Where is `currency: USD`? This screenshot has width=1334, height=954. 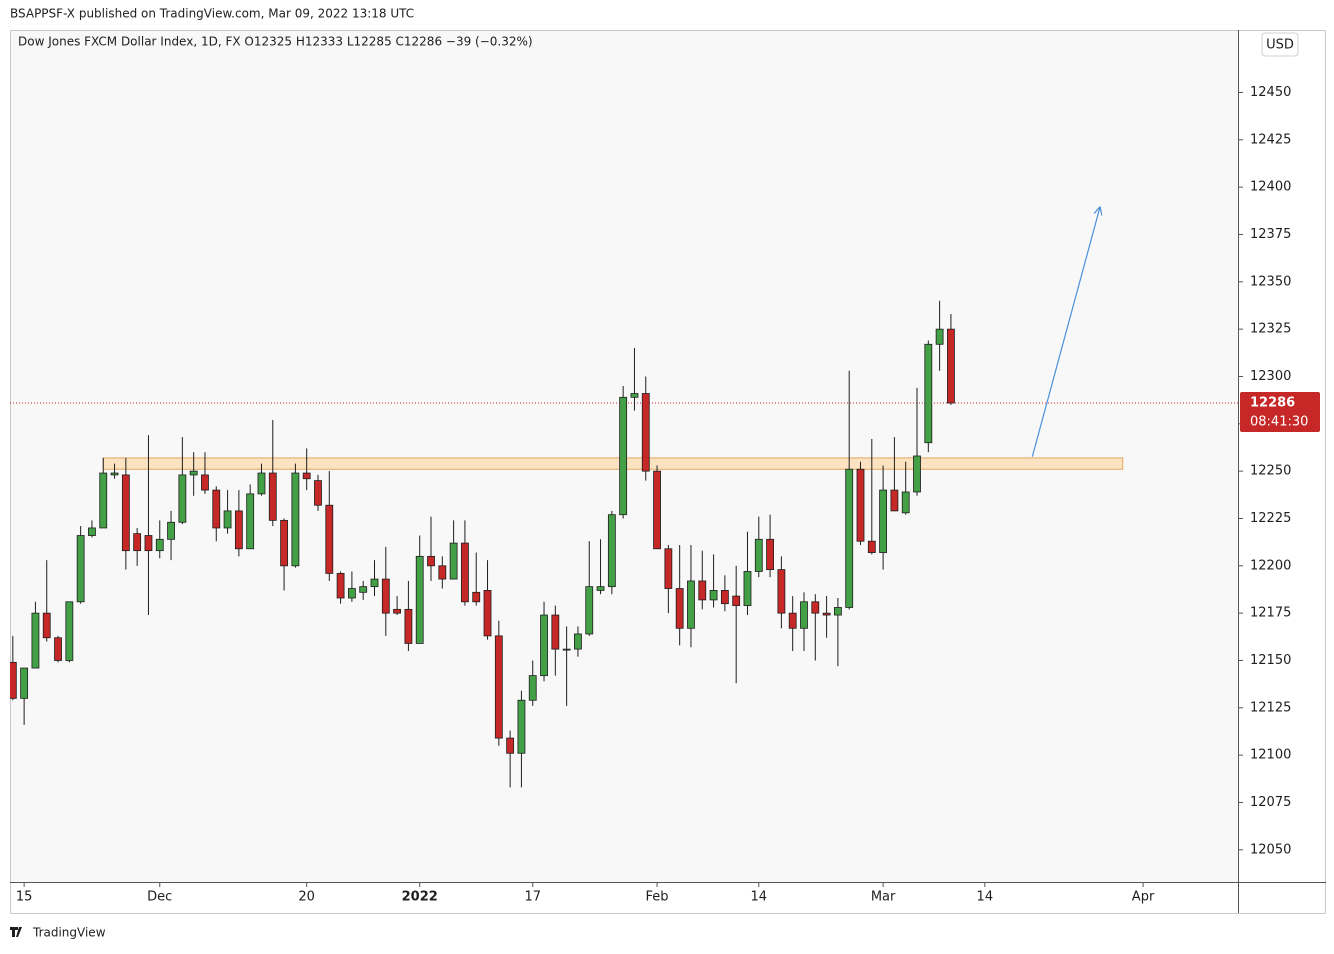
currency: USD is located at coordinates (1280, 45).